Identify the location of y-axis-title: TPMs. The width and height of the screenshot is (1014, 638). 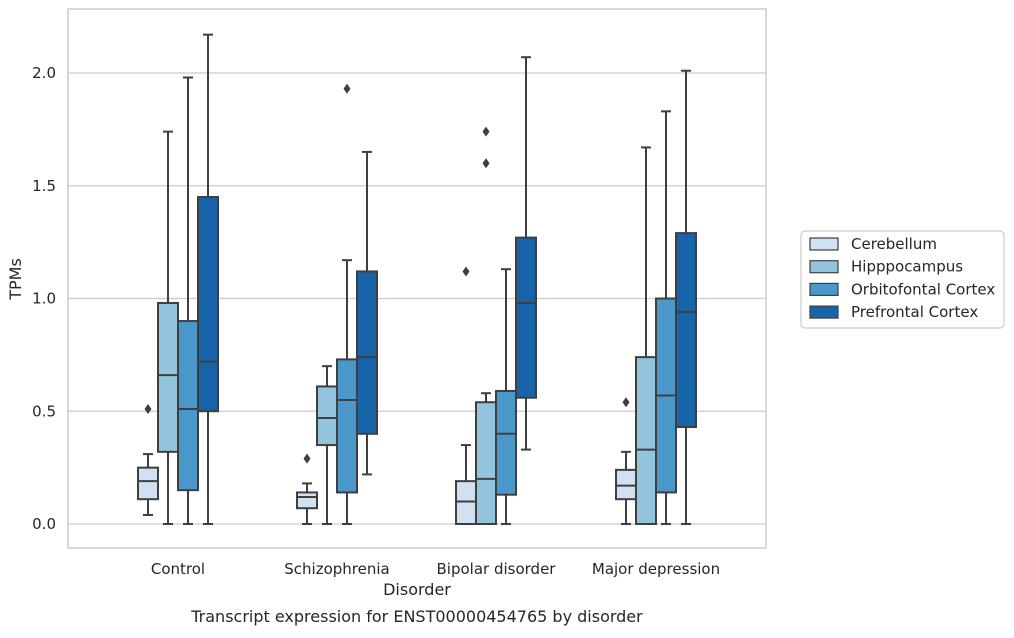
(15, 279).